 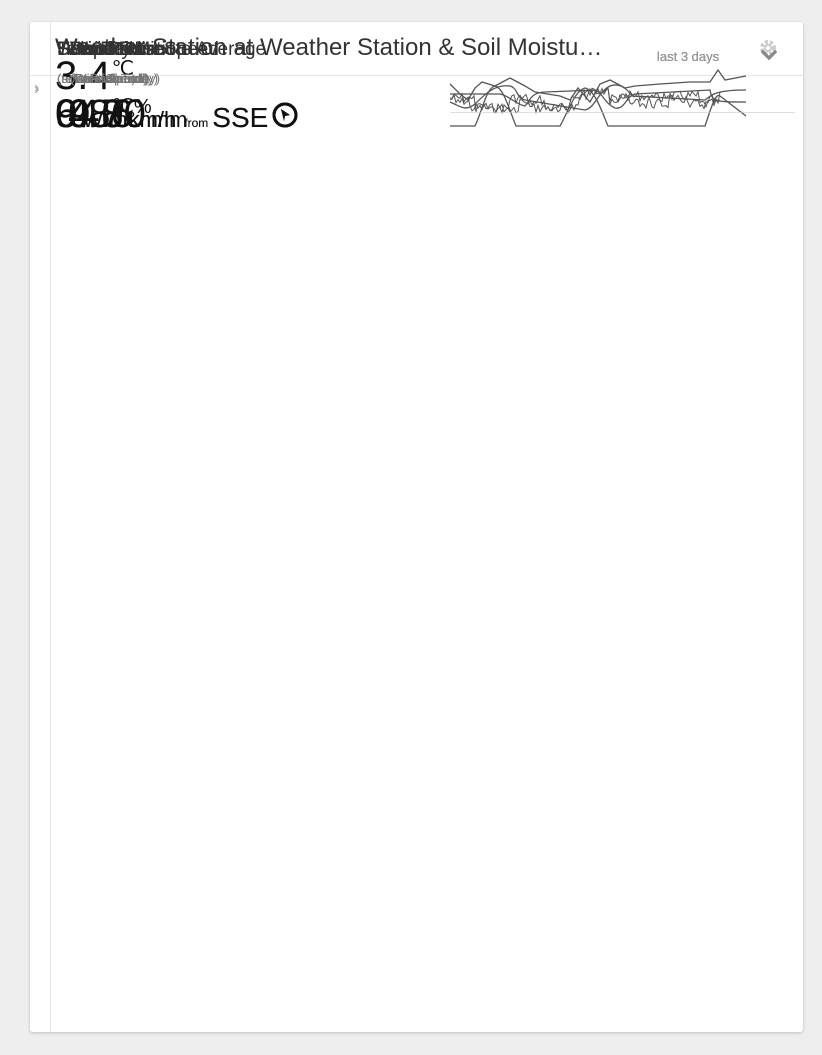 I want to click on metric-value: 64.6%, so click(x=103, y=114).